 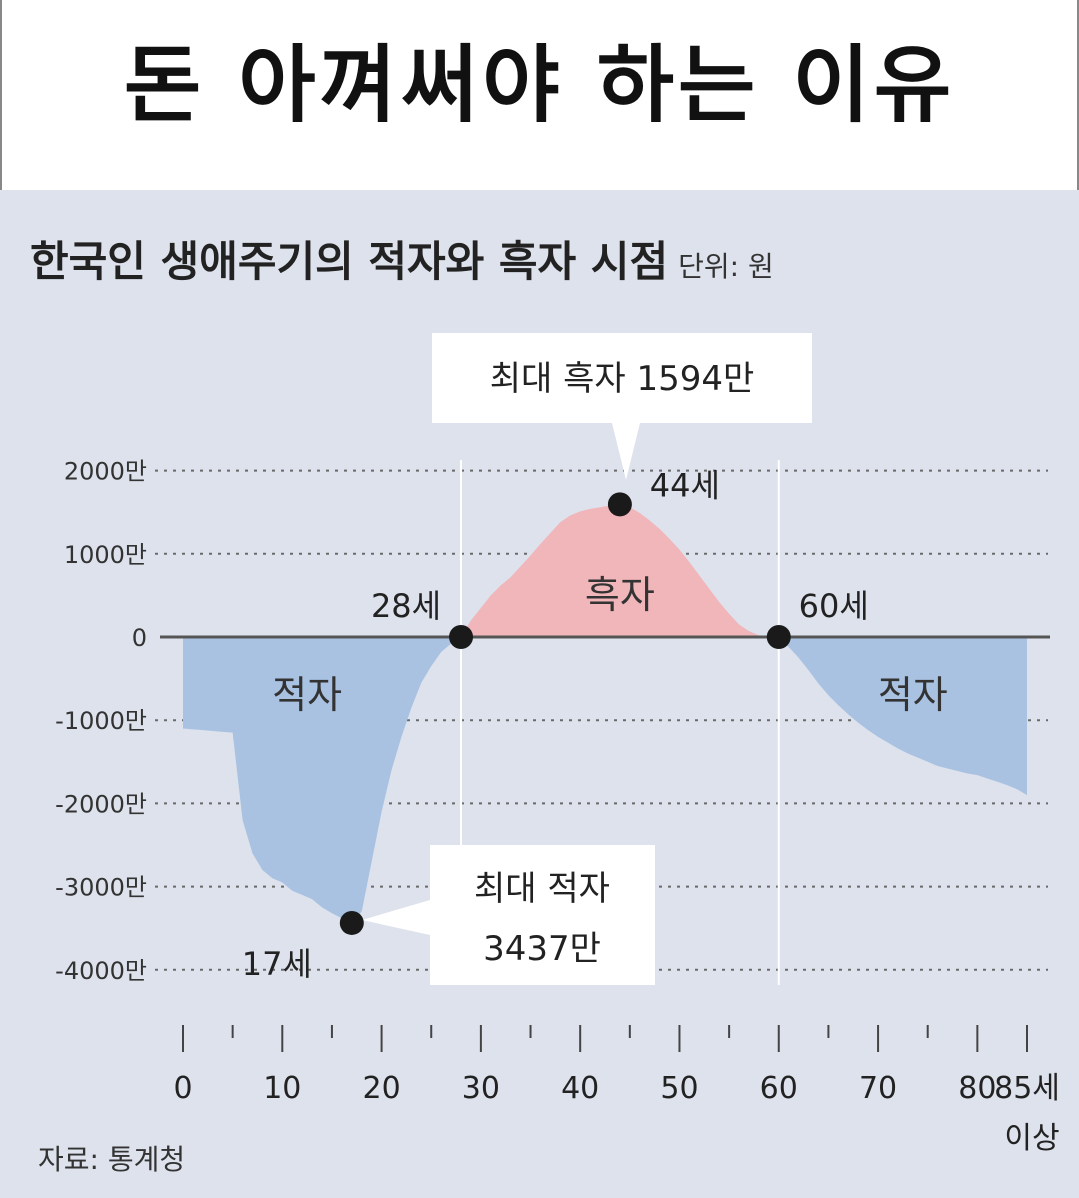 I want to click on marker-label: 44세, so click(x=685, y=485).